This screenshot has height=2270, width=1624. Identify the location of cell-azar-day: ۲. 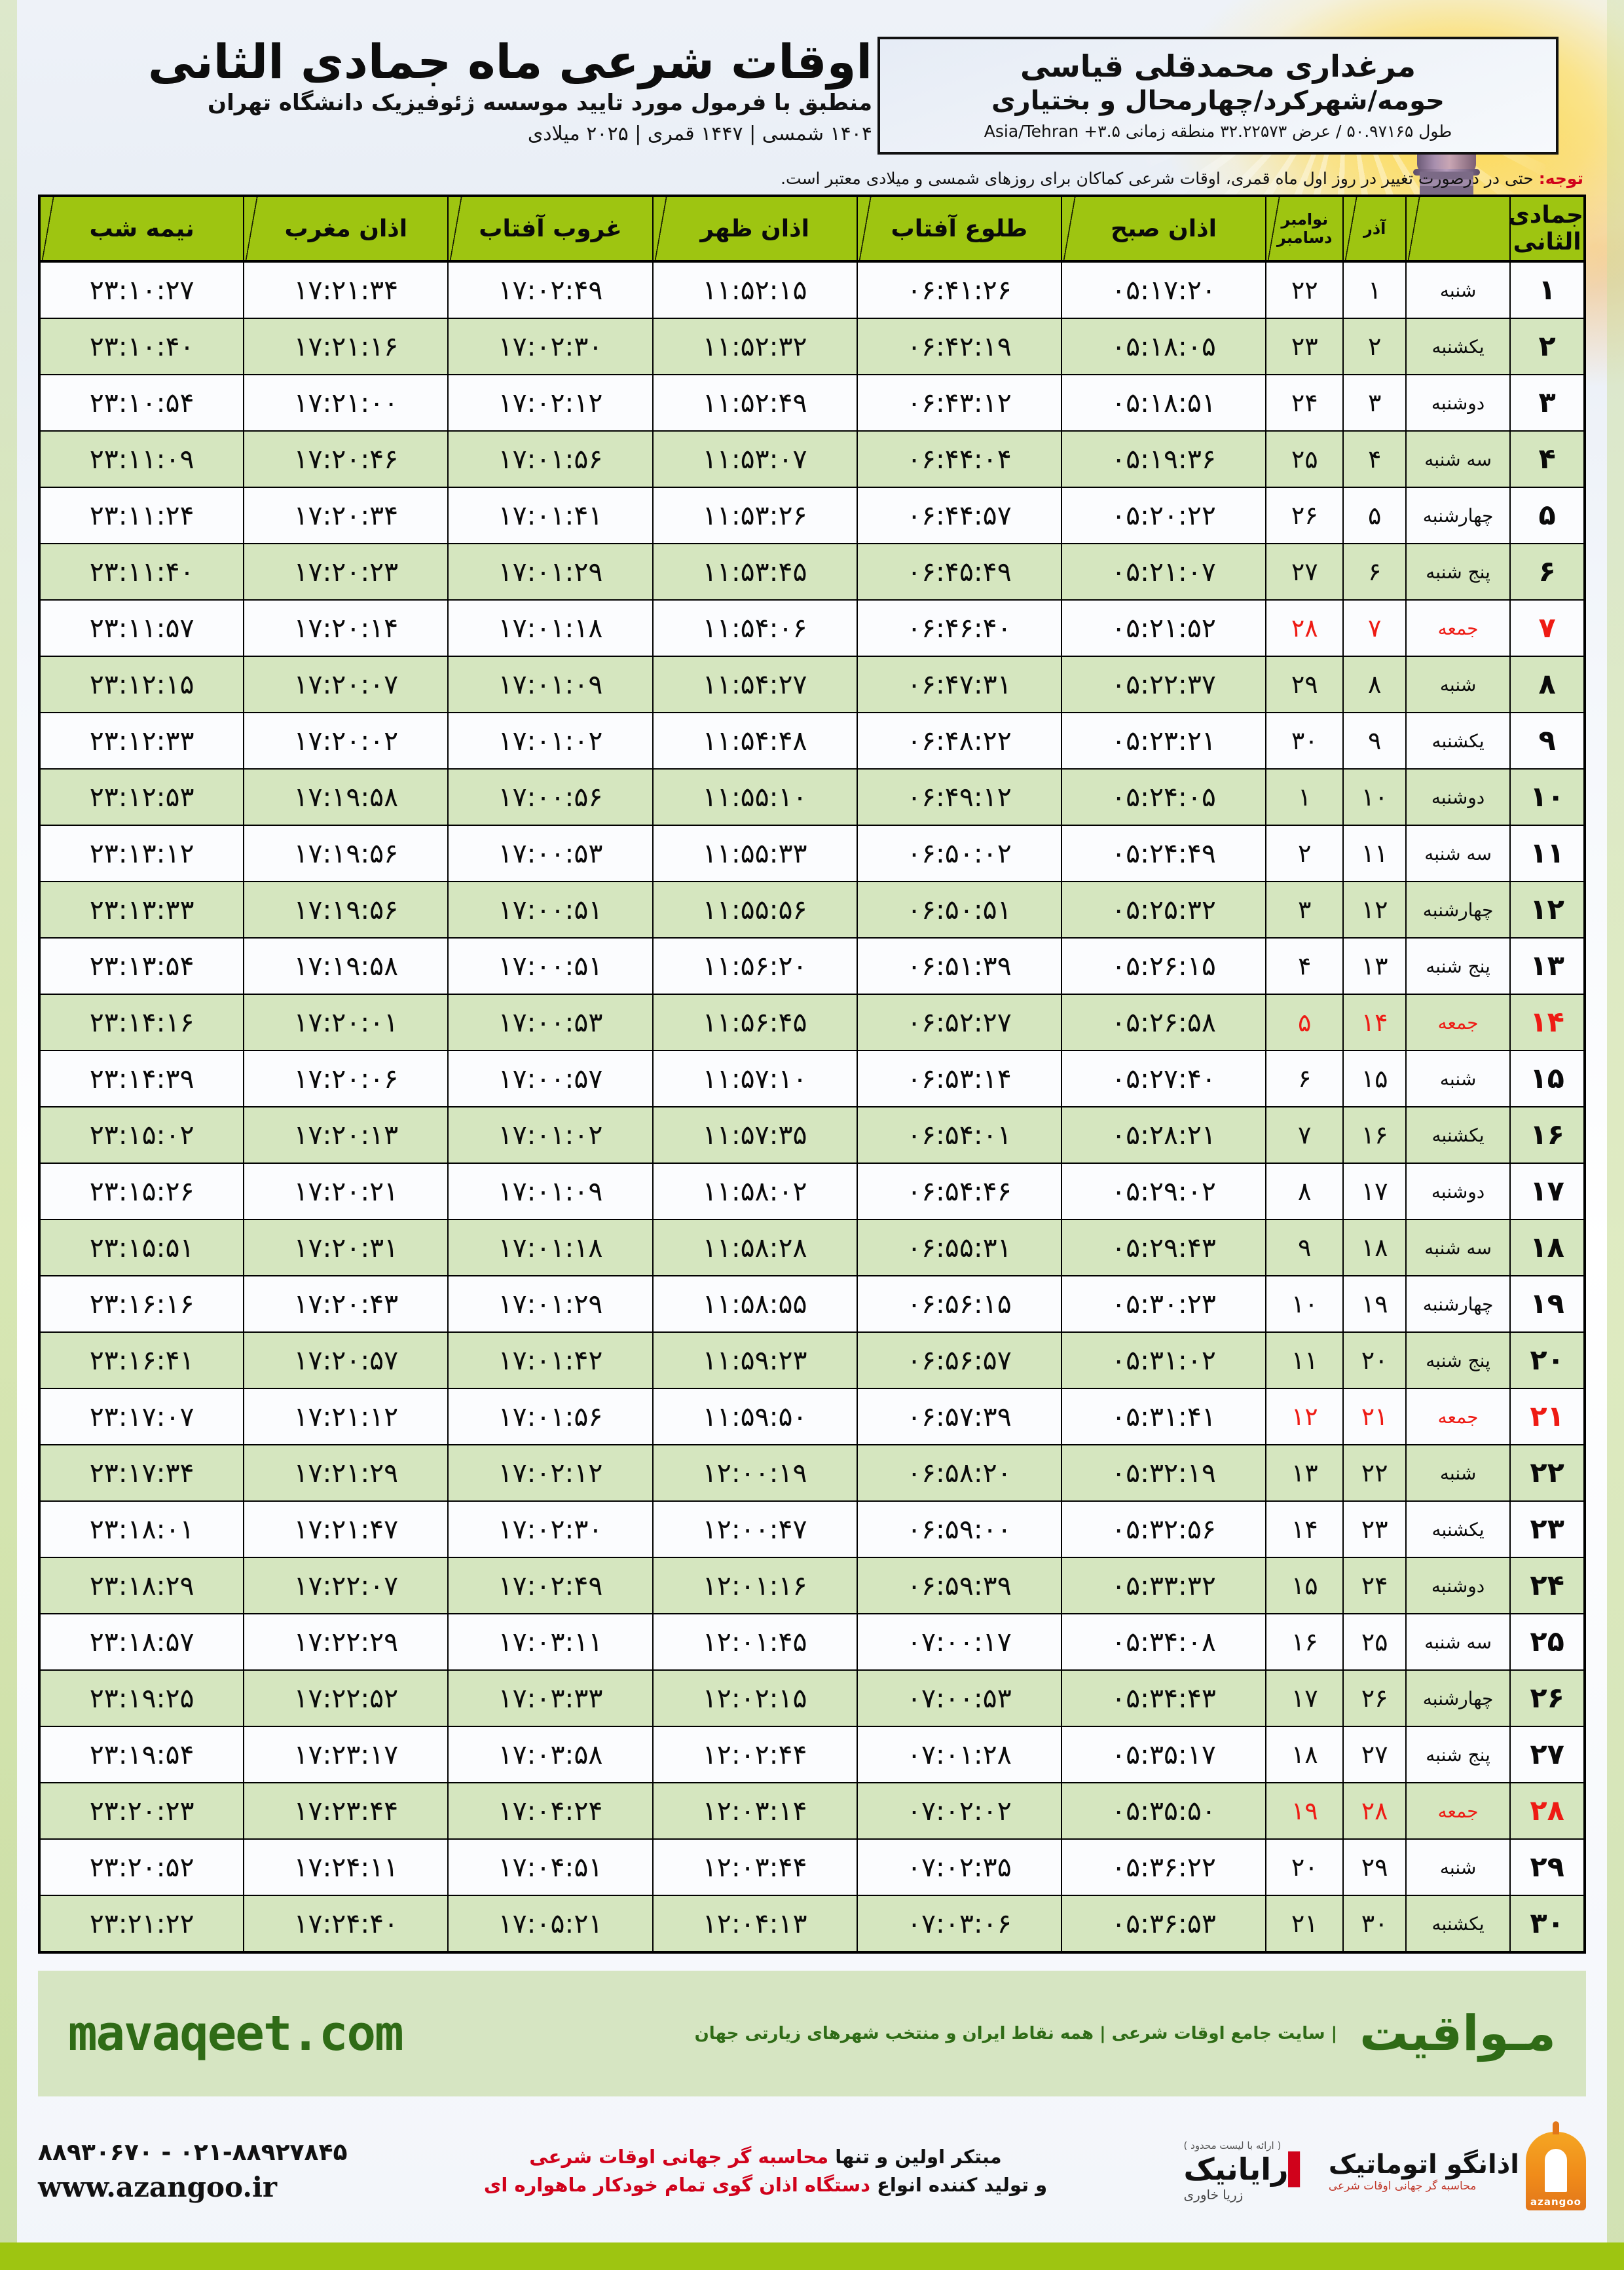
(1374, 346).